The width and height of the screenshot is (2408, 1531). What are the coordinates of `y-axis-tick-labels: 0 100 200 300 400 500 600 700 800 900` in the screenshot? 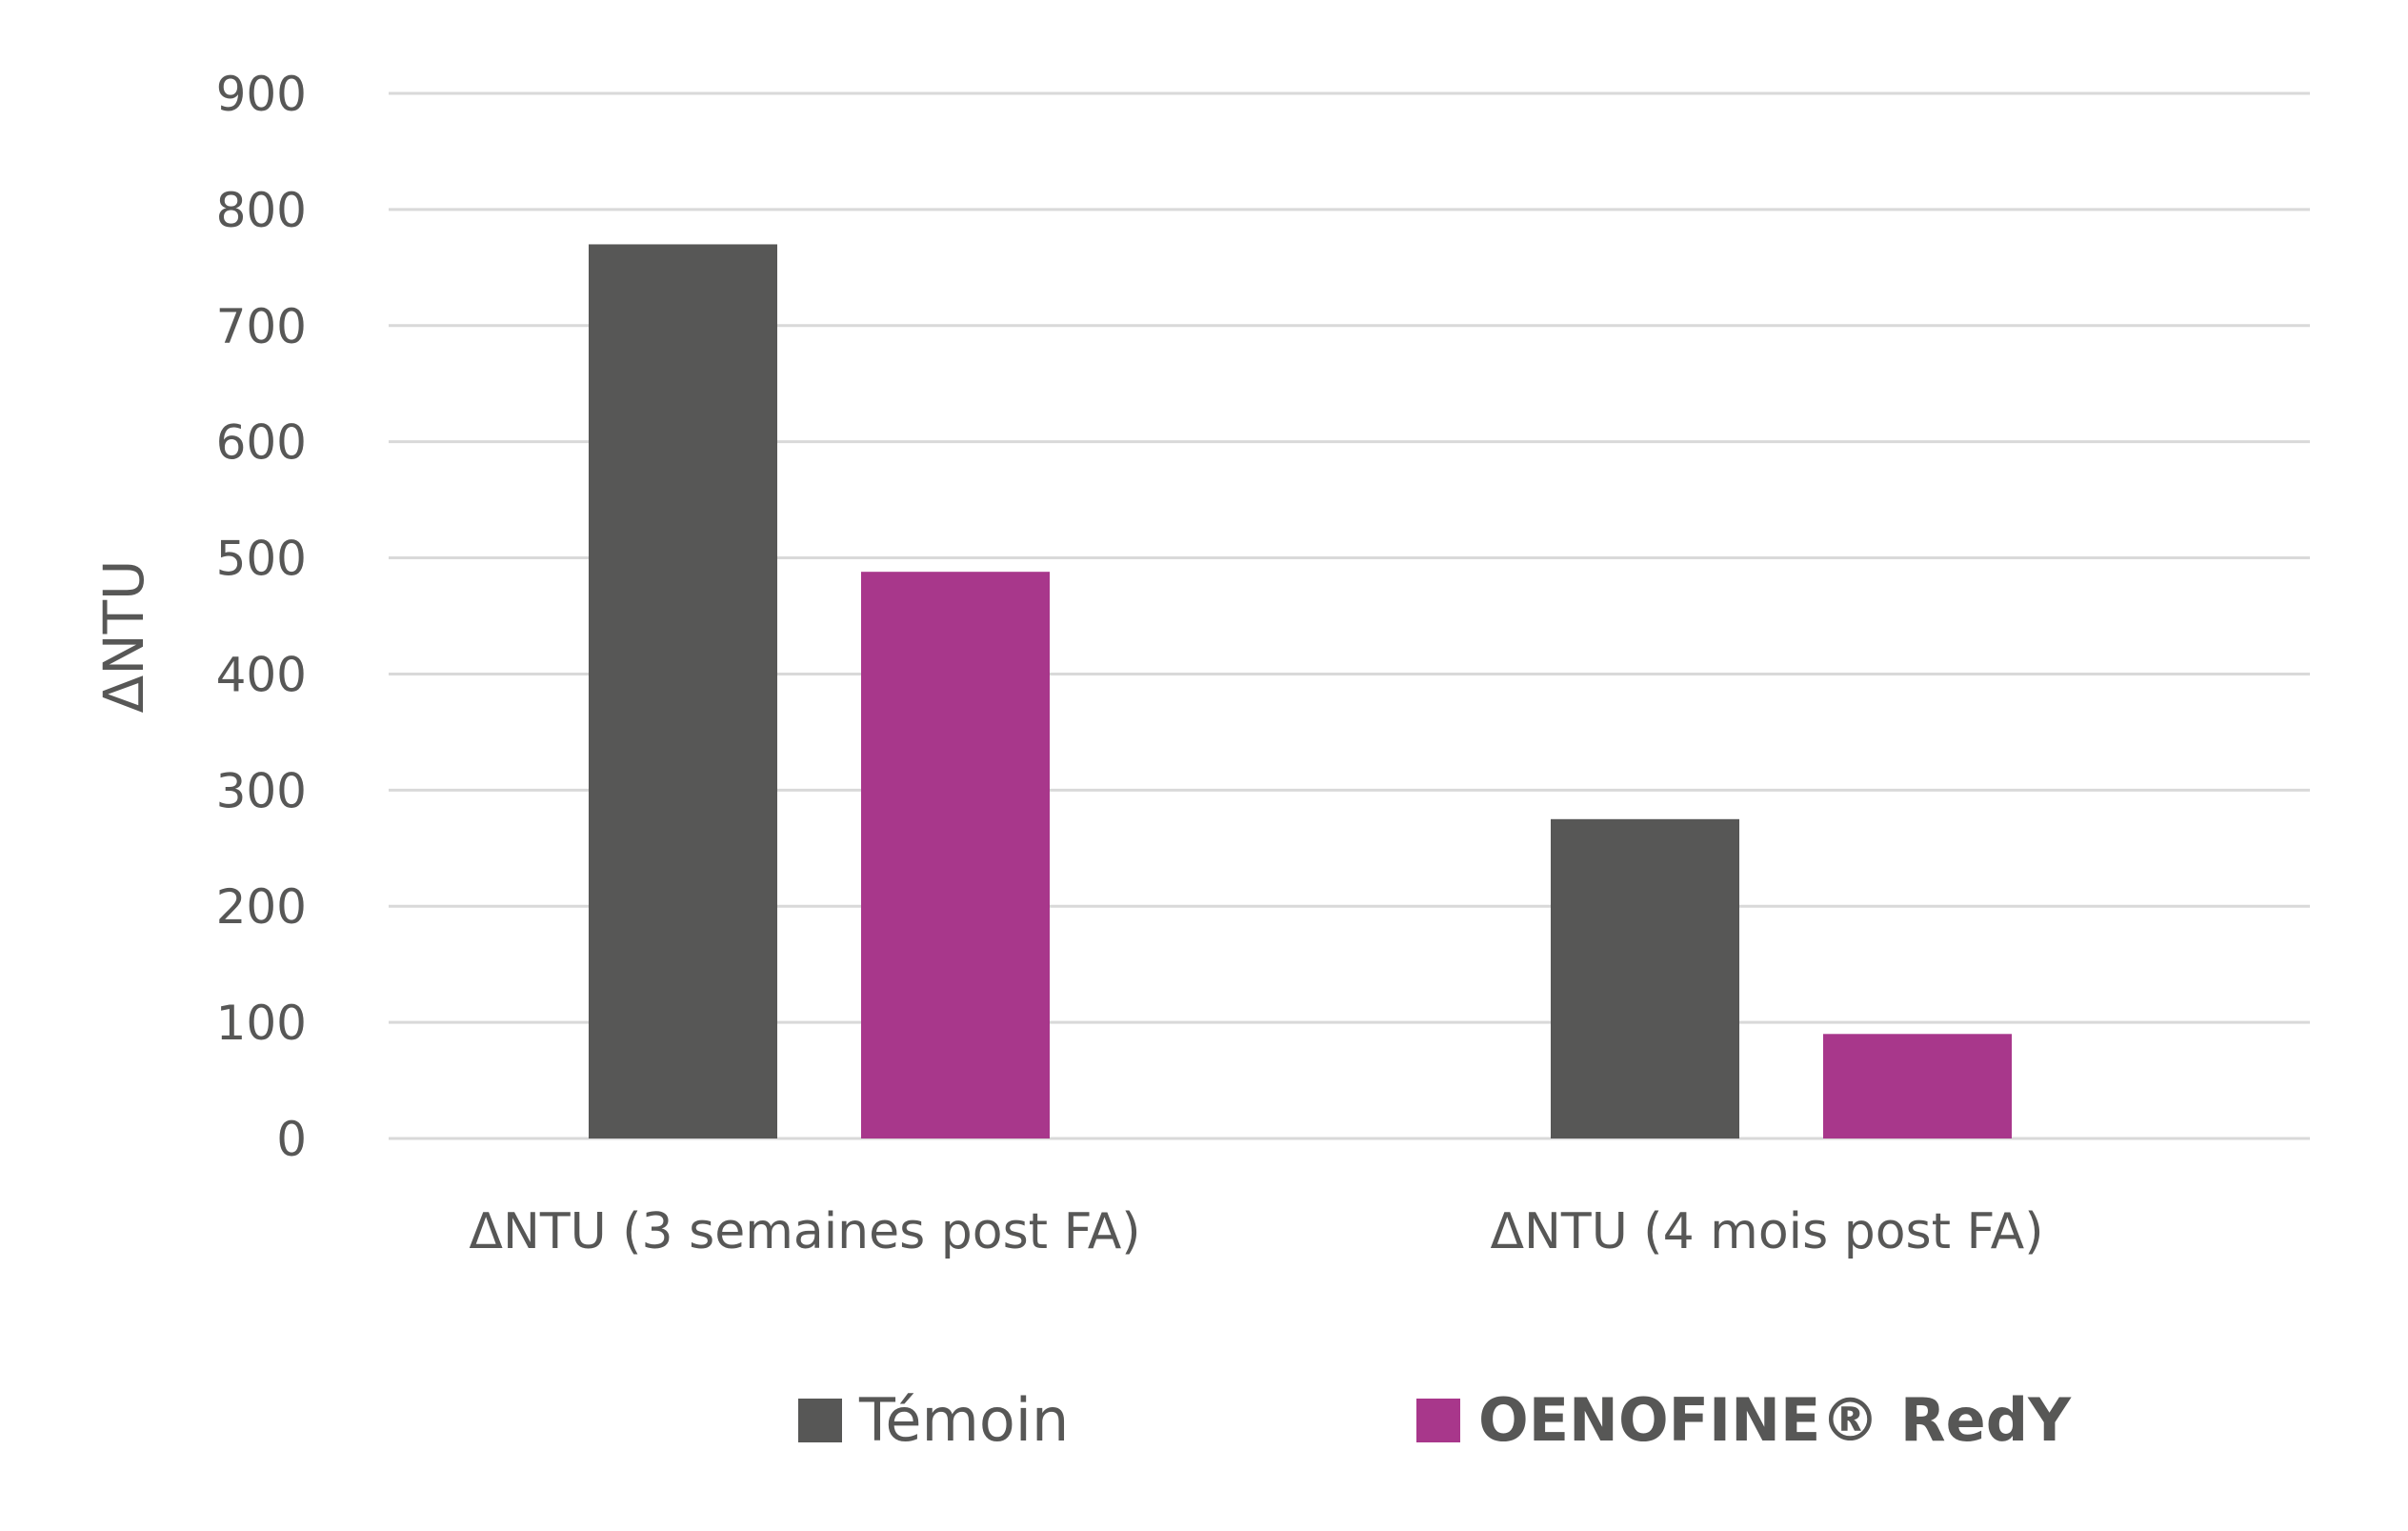 It's located at (261, 617).